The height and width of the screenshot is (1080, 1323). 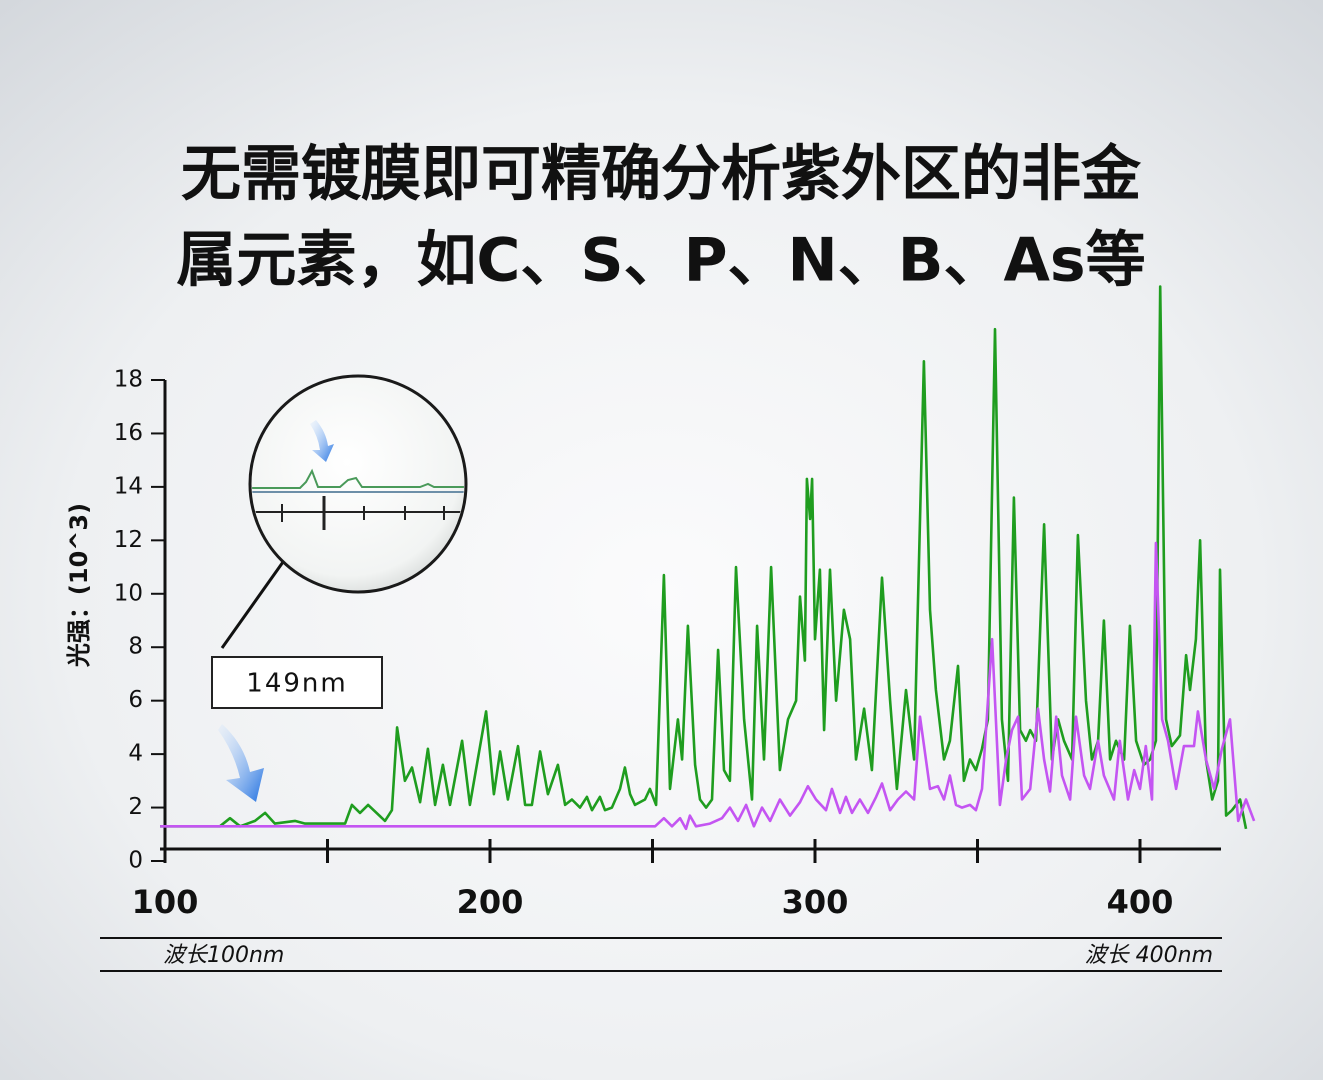 What do you see at coordinates (241, 763) in the screenshot?
I see `pointer-arrow` at bounding box center [241, 763].